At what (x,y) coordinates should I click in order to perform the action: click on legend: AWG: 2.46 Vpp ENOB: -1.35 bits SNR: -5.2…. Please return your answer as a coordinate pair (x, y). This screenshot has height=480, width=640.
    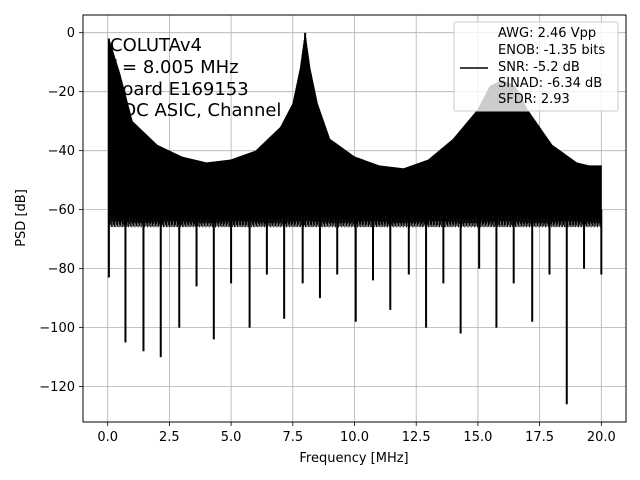
    Looking at the image, I should click on (536, 66).